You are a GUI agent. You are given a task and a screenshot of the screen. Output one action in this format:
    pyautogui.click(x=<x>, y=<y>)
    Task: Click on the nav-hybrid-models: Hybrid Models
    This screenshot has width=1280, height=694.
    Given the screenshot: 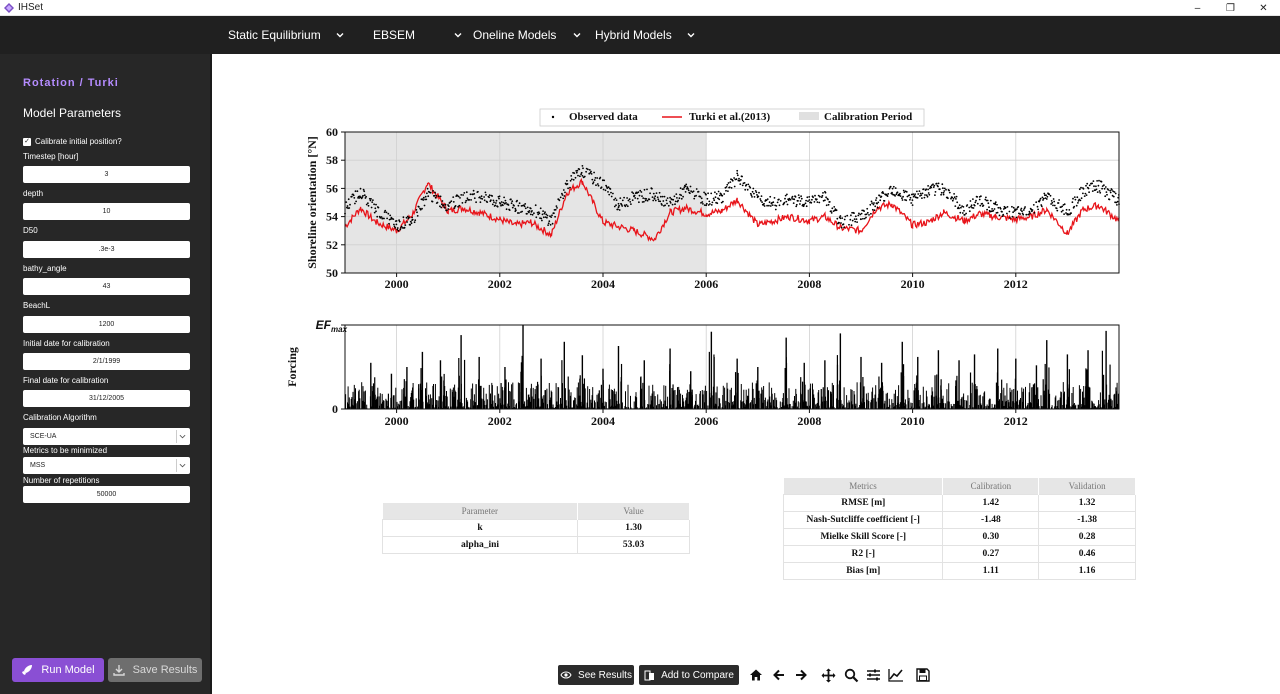 What is the action you would take?
    pyautogui.click(x=645, y=35)
    